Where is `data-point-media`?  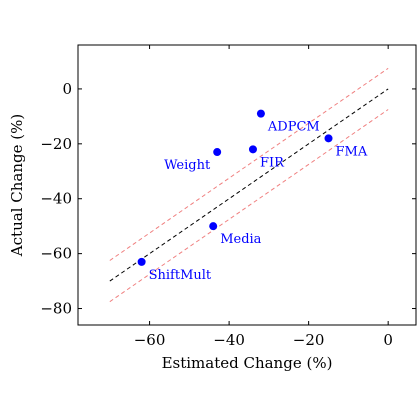
data-point-media is located at coordinates (213, 226).